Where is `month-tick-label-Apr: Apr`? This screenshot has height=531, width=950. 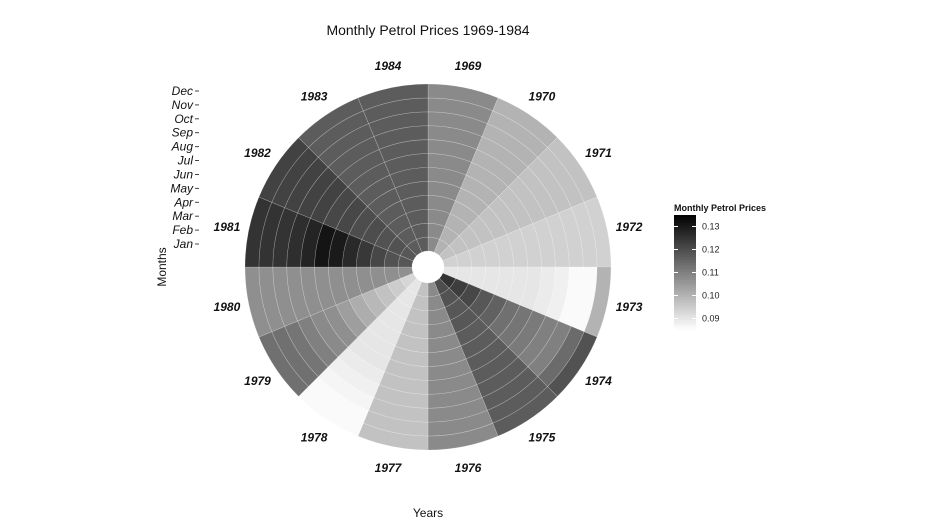 month-tick-label-Apr: Apr is located at coordinates (183, 202).